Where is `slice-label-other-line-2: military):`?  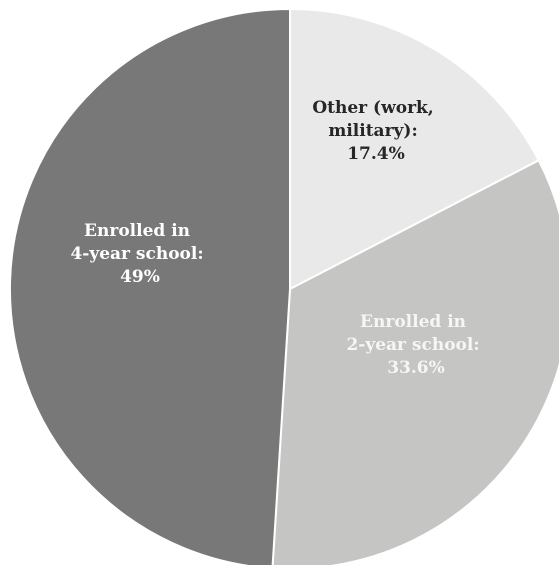
slice-label-other-line-2: military): is located at coordinates (372, 131).